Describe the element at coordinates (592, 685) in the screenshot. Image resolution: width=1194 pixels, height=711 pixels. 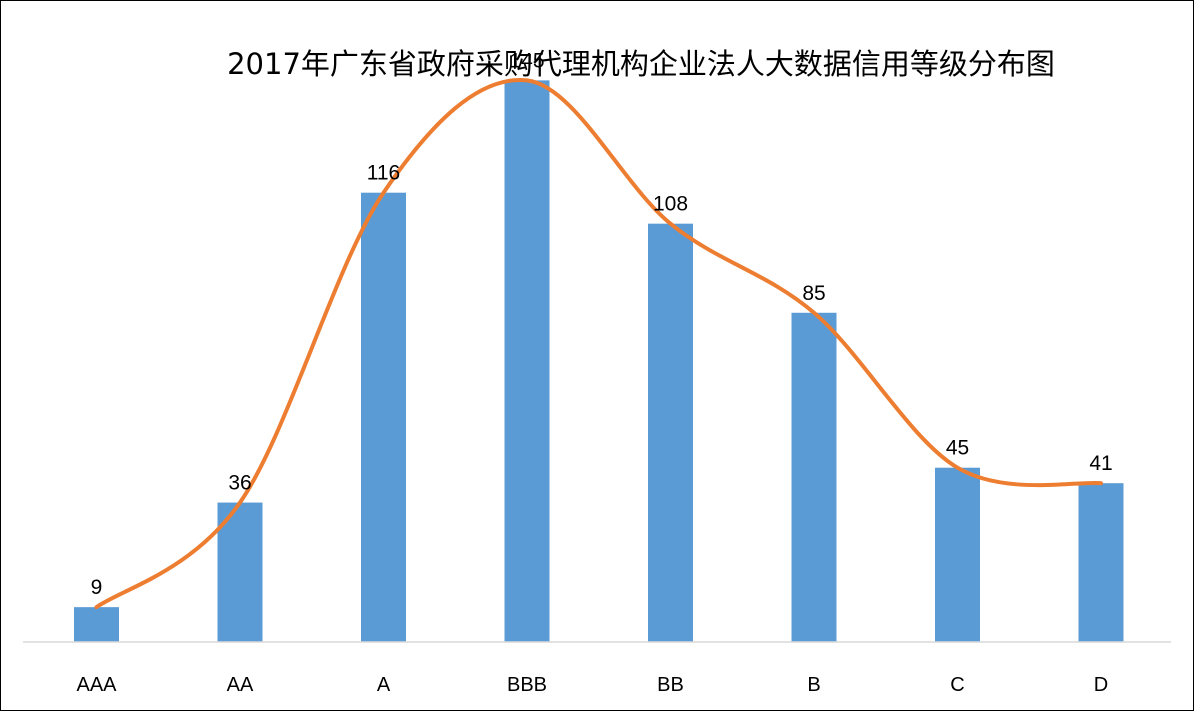
I see `x-tick-labels-group: AAA AA A BBB BB B C D` at that location.